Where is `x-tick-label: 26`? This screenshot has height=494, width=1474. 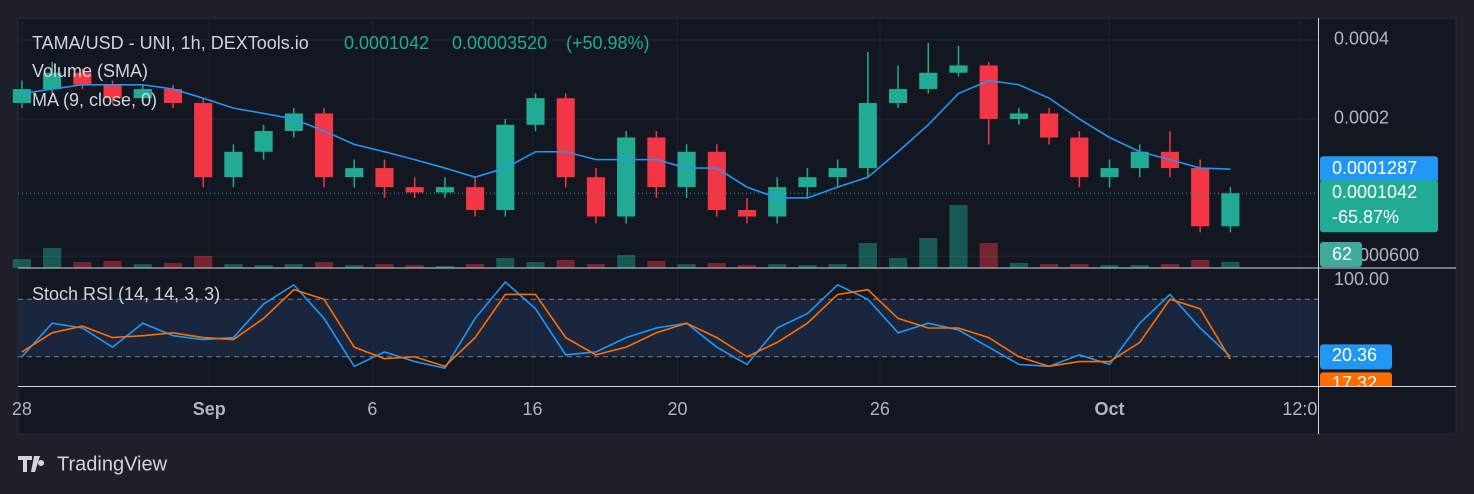
x-tick-label: 26 is located at coordinates (880, 409).